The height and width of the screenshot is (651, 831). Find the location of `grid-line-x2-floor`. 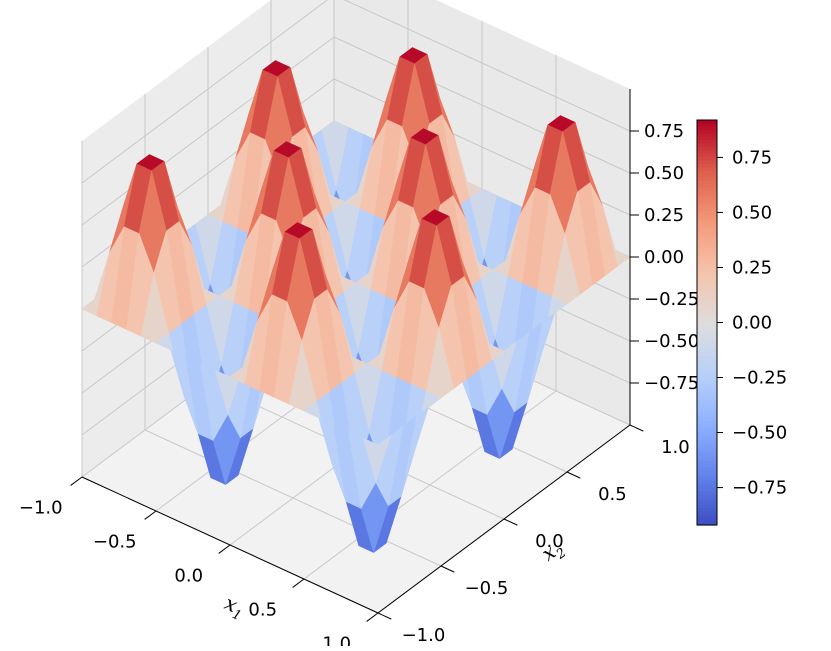

grid-line-x2-floor is located at coordinates (293, 498).